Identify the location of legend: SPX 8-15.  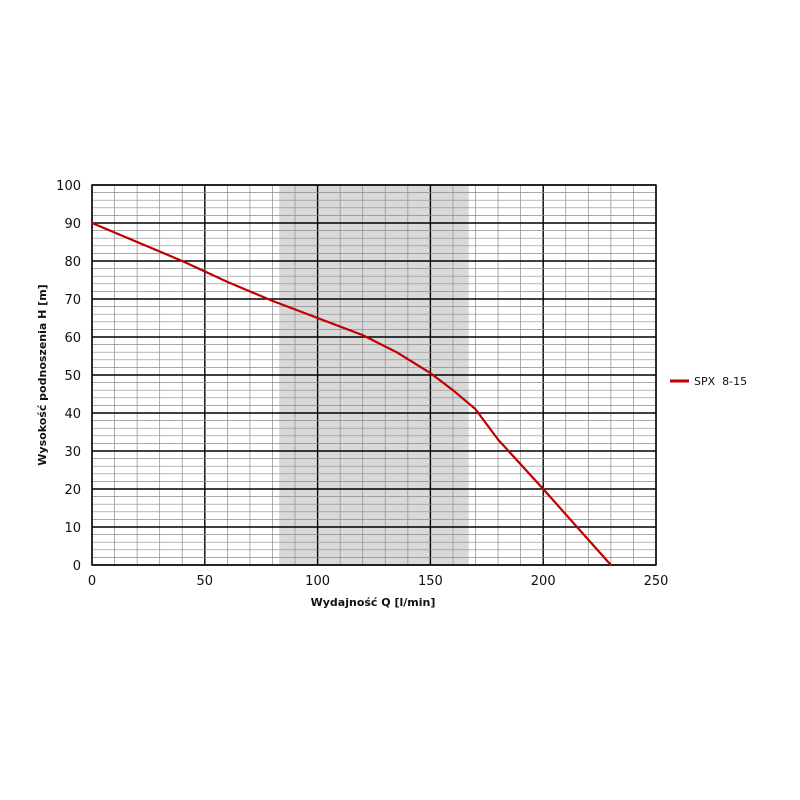
(708, 381).